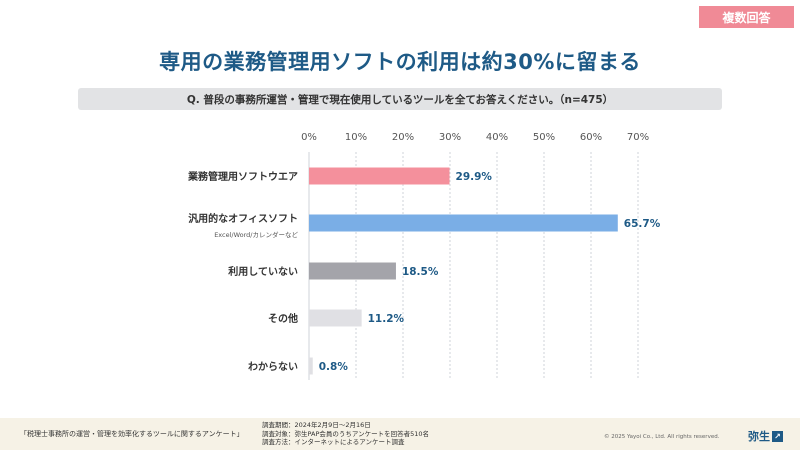  What do you see at coordinates (759, 436) in the screenshot?
I see `brand-name: 弥生` at bounding box center [759, 436].